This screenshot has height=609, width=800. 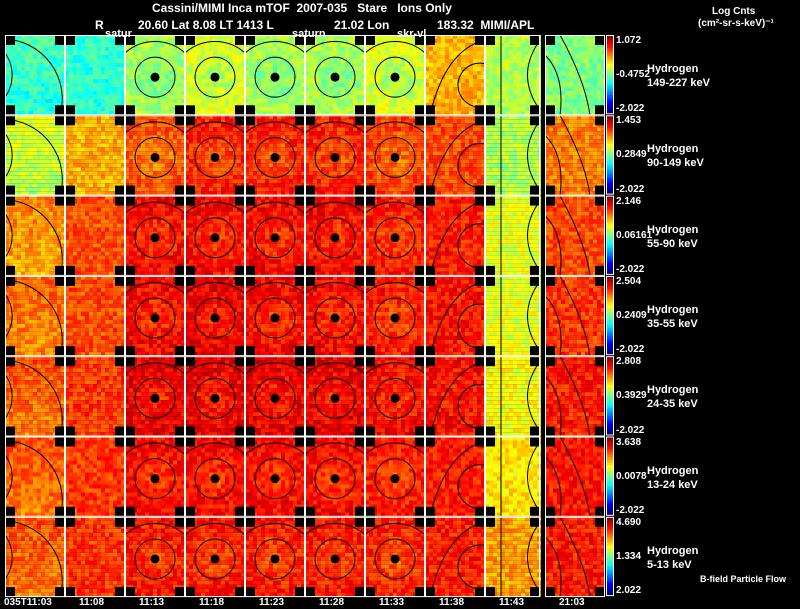 I want to click on colorbar-min-label: -2.022, so click(x=630, y=189).